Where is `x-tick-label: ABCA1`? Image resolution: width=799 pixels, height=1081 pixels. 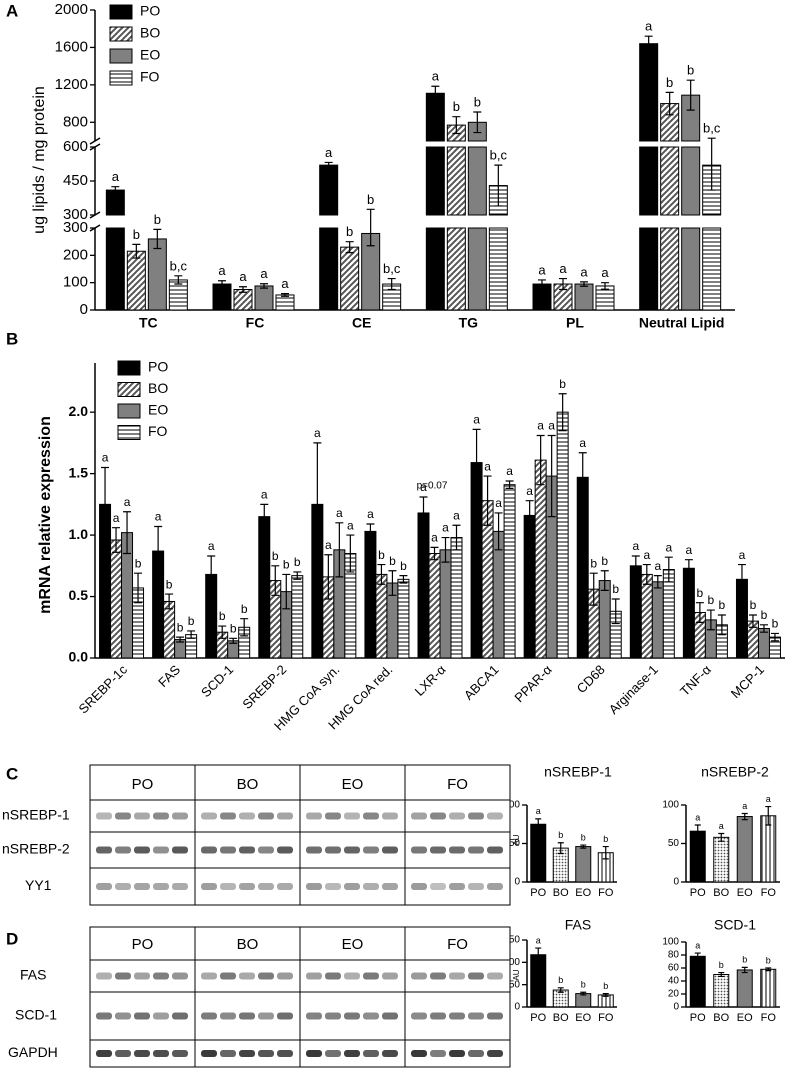 x-tick-label: ABCA1 is located at coordinates (481, 682).